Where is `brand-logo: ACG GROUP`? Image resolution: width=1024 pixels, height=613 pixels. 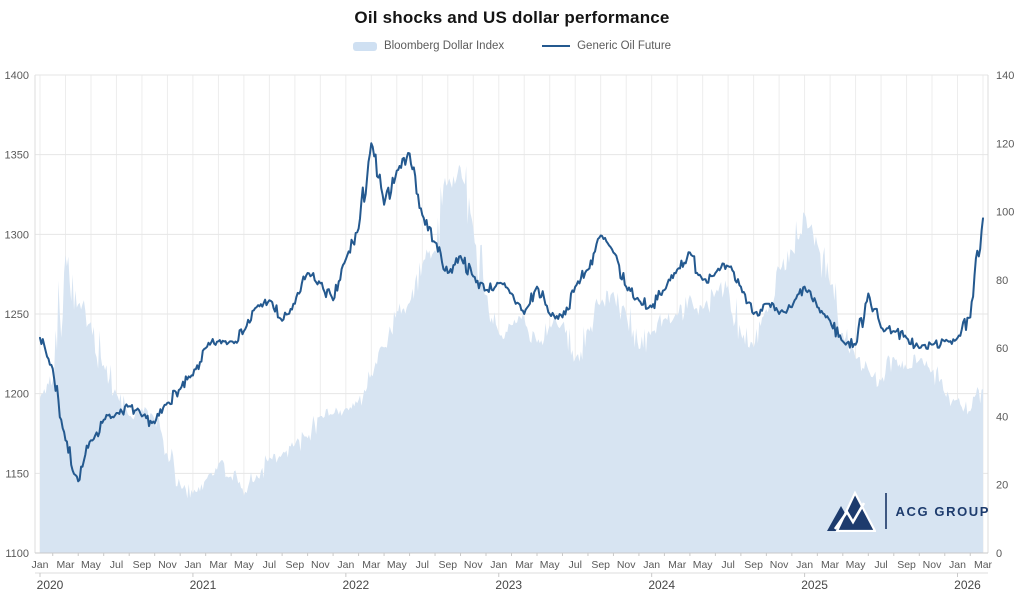 brand-logo: ACG GROUP is located at coordinates (908, 511).